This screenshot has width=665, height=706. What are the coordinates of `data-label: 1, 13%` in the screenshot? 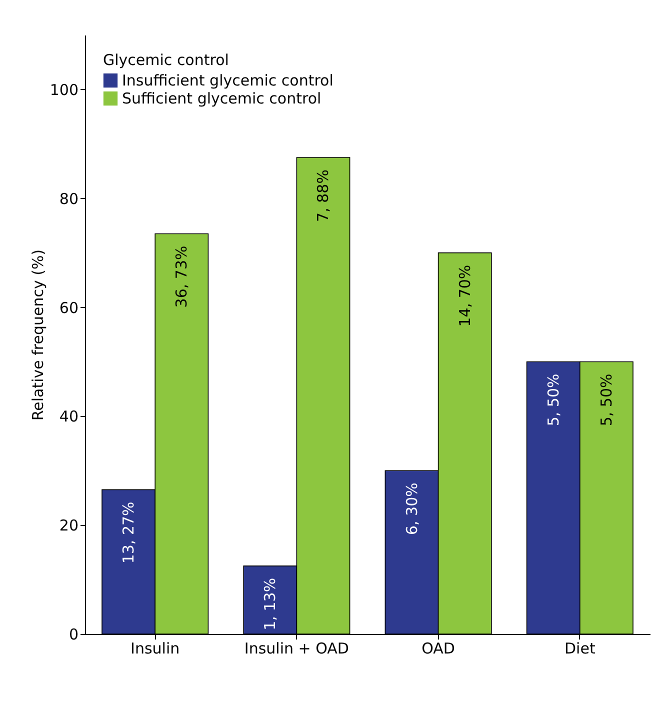 It's located at (270, 604).